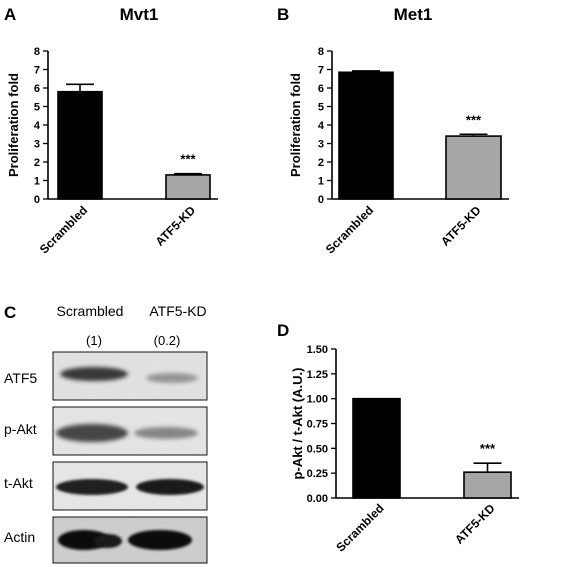 This screenshot has width=561, height=567. What do you see at coordinates (177, 311) in the screenshot?
I see `blot-column-atf5kd: ATF5-KD` at bounding box center [177, 311].